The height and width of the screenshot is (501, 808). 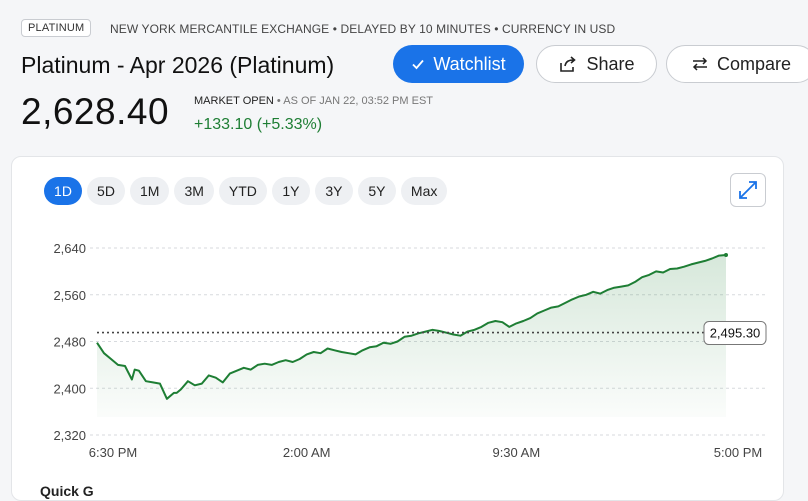 I want to click on expand-icon, so click(x=748, y=190).